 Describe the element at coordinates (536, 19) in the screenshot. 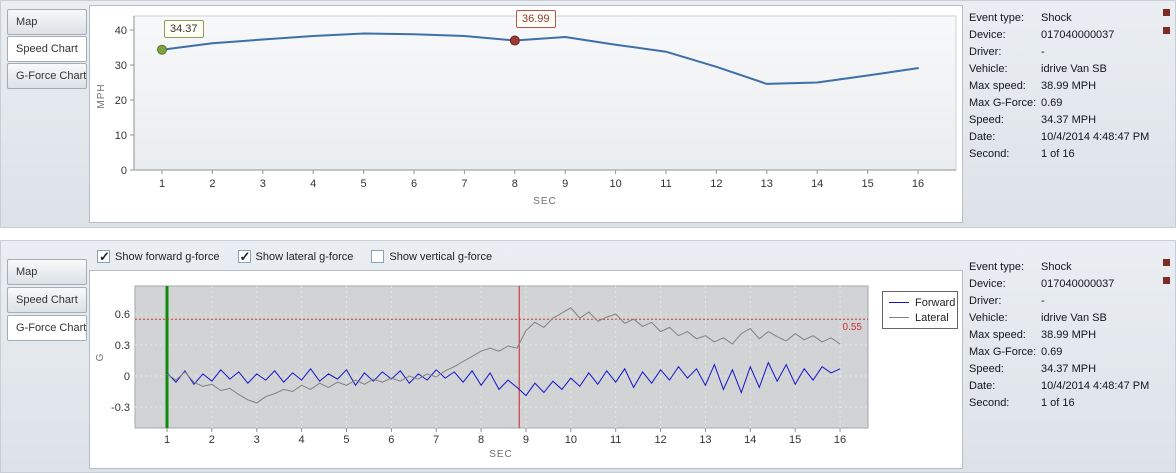

I see `trigger-speed-tooltip: 36.99` at that location.